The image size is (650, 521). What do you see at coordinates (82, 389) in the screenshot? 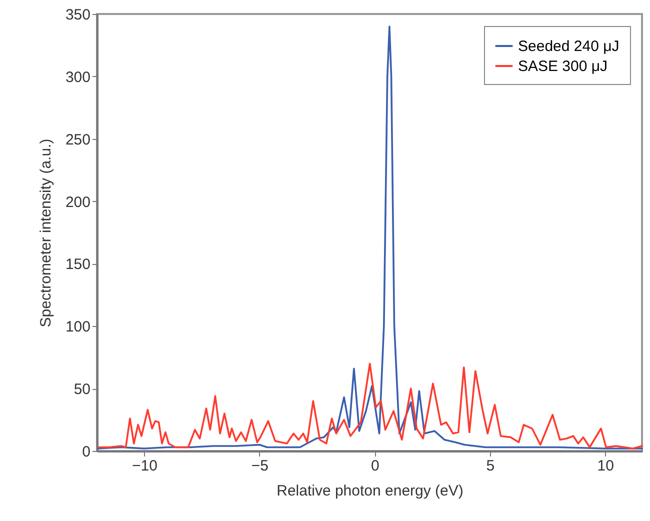
I see `y-tick-label: 50` at bounding box center [82, 389].